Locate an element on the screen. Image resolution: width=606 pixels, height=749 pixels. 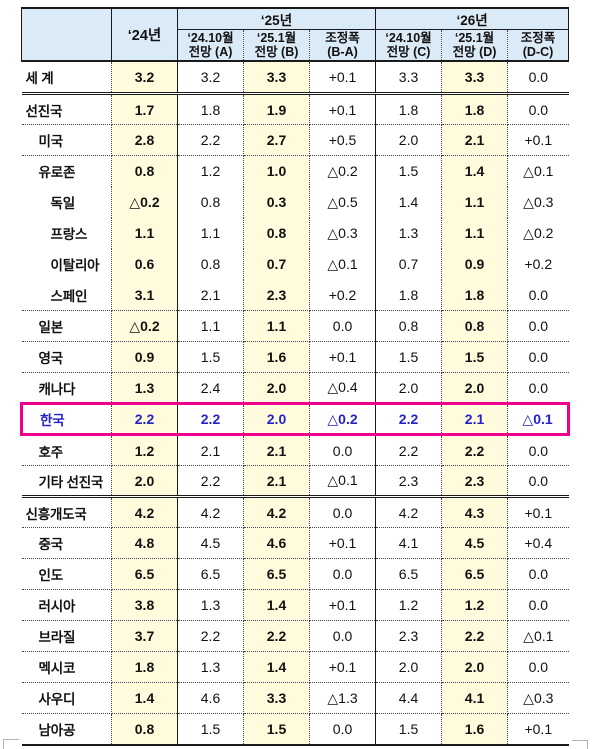
header-line: ‘24.10월 is located at coordinates (408, 37).